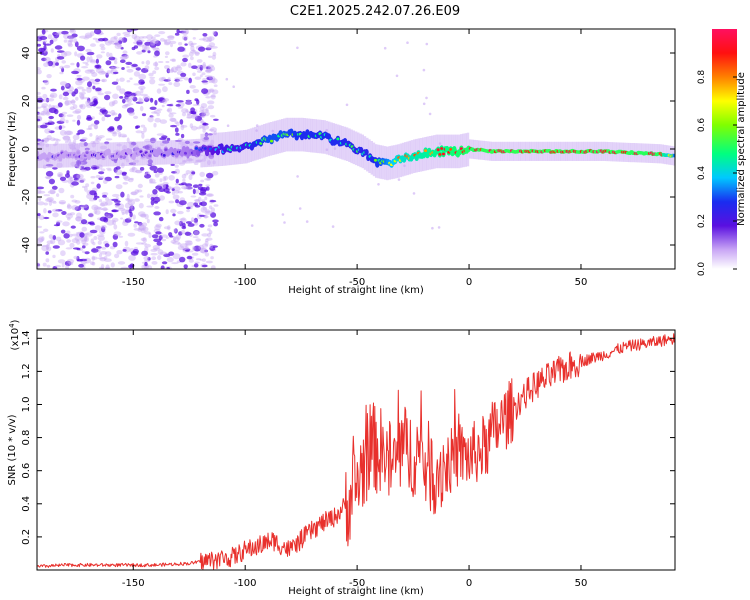  I want to click on colorbar-tick-label: 0.0, so click(702, 269).